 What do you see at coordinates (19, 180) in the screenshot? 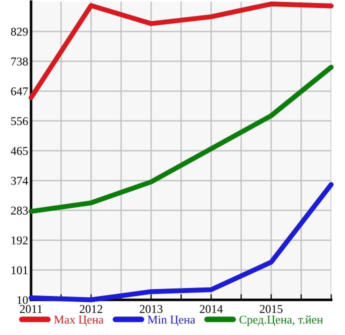
I see `y-tick-label: 374` at bounding box center [19, 180].